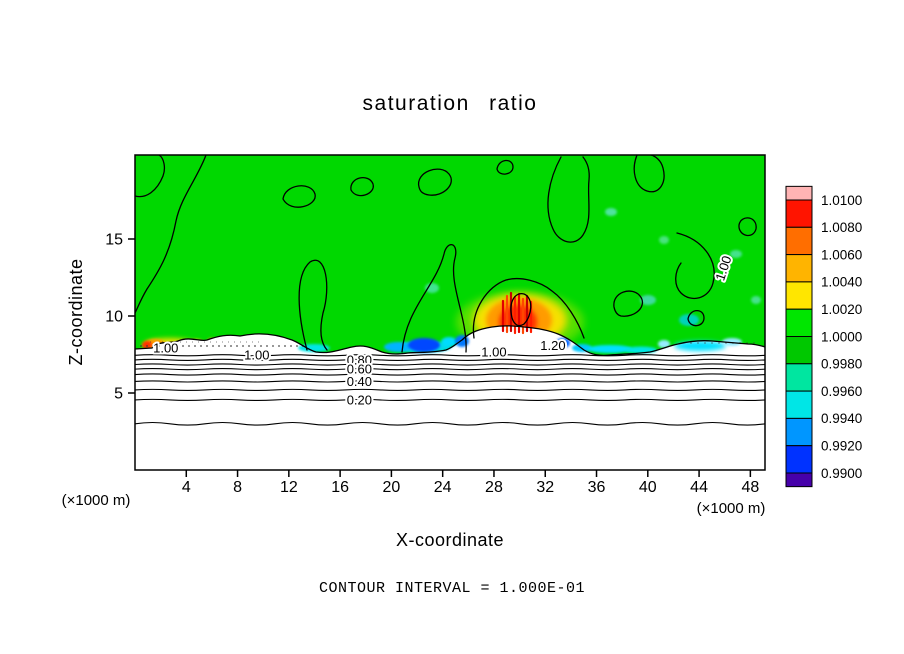 This screenshot has width=904, height=654. What do you see at coordinates (841, 364) in the screenshot?
I see `colorbar-tick-label: 0.9980` at bounding box center [841, 364].